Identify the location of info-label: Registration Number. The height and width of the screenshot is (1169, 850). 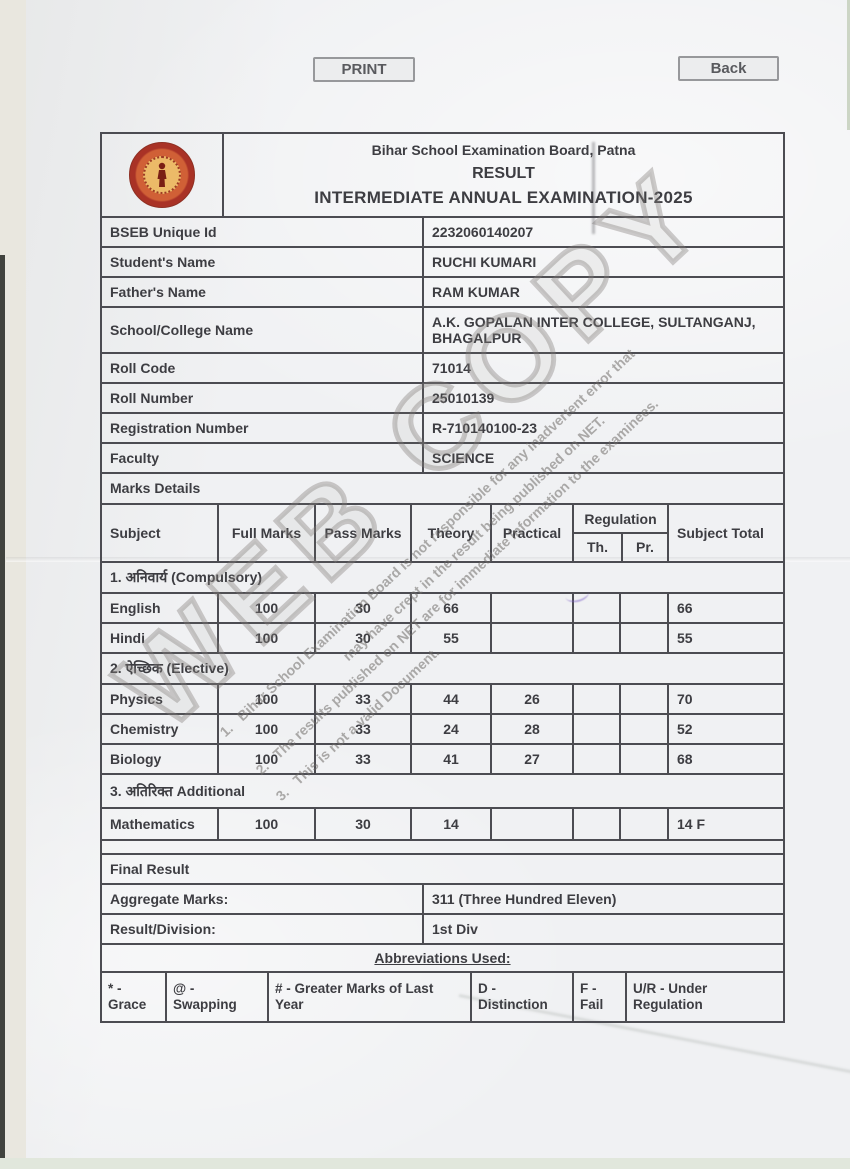
(179, 427).